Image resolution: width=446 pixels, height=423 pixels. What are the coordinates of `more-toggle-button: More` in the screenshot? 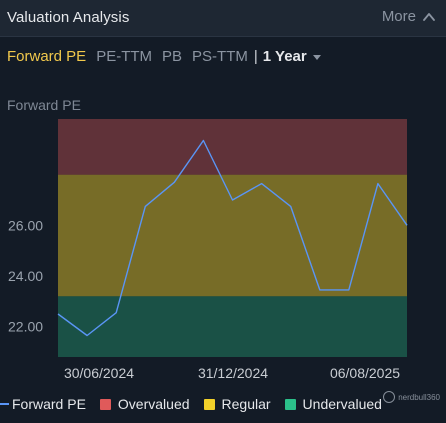 It's located at (409, 16).